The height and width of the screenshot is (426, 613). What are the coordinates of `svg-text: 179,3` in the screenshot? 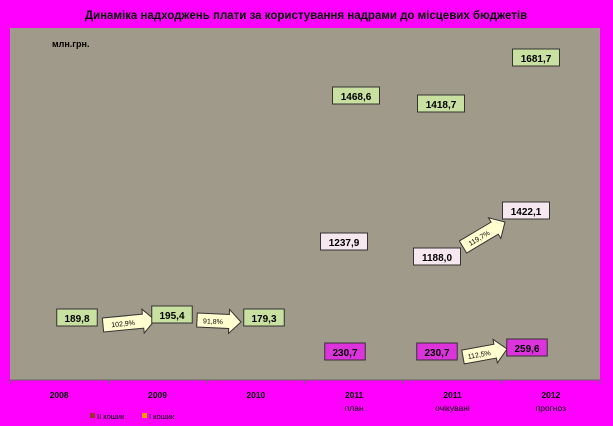 It's located at (263, 319).